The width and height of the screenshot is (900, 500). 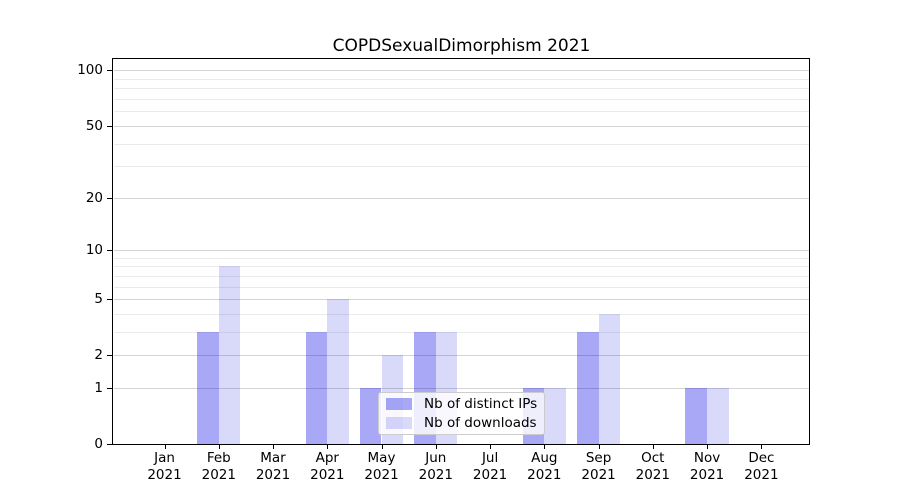 I want to click on x-tick-label: May 2021, so click(x=381, y=467).